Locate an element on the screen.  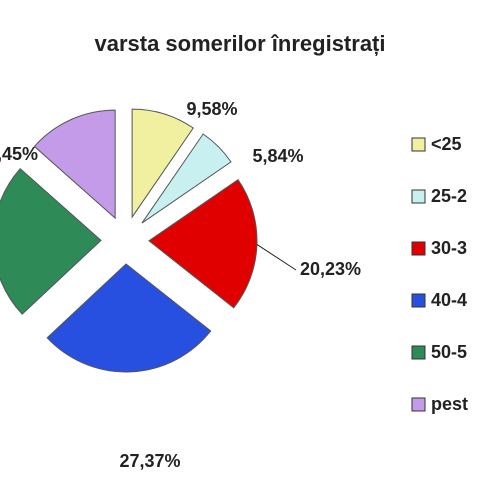
legend-label: <25 is located at coordinates (446, 144).